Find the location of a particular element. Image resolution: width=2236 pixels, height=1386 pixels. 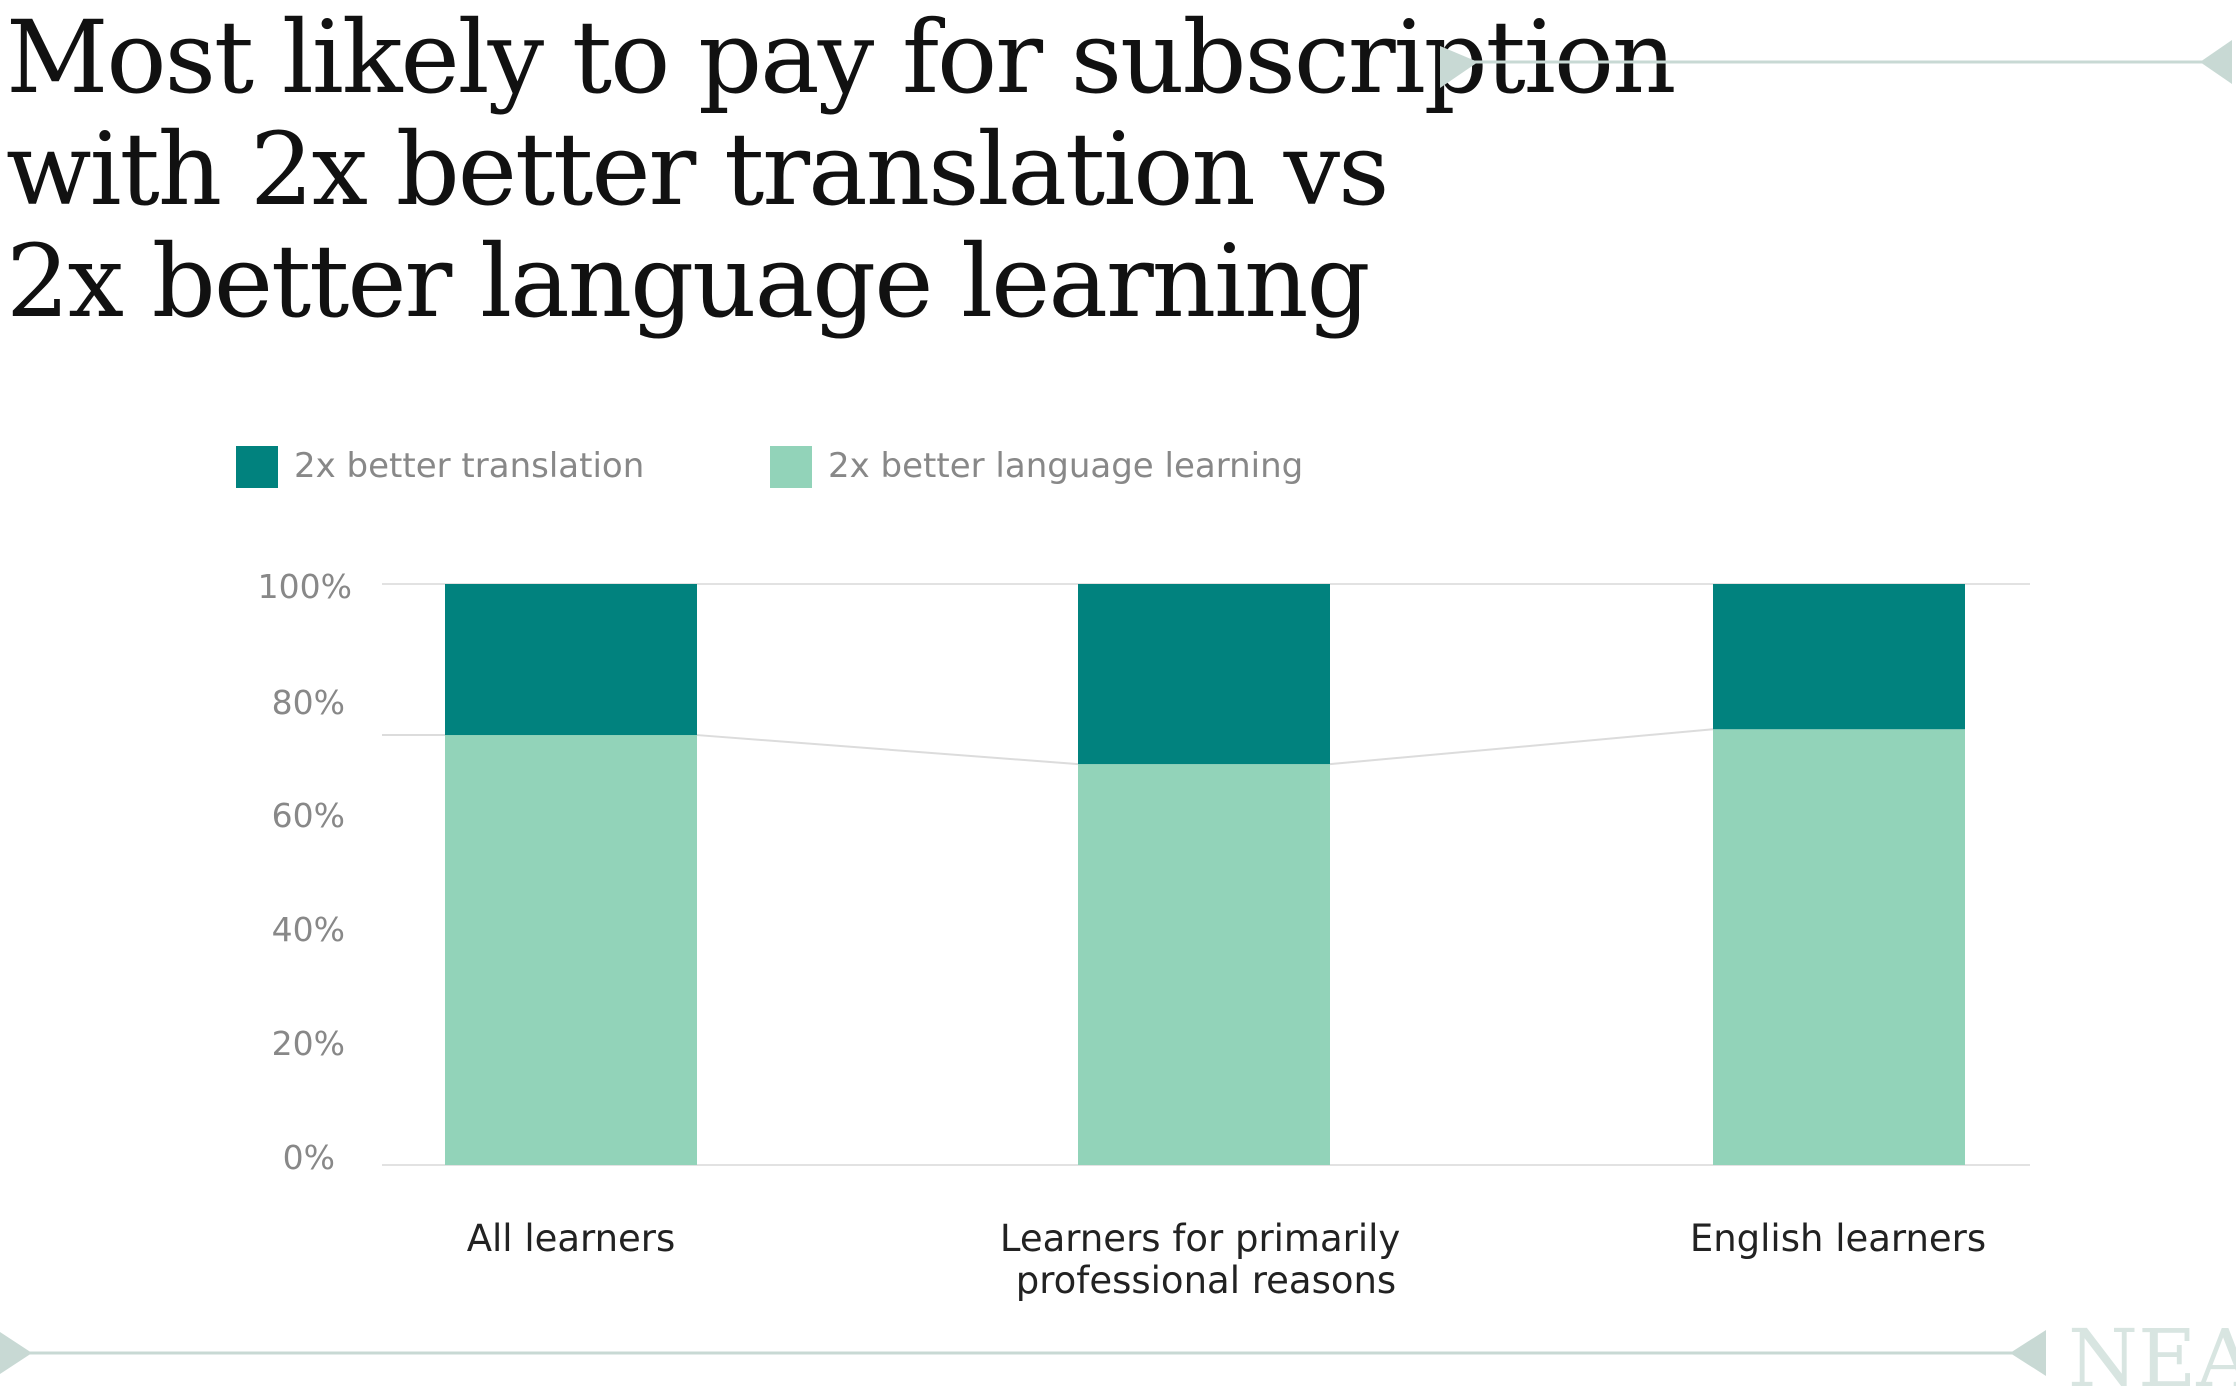

bottom-decor-rule is located at coordinates (1023, 1353).